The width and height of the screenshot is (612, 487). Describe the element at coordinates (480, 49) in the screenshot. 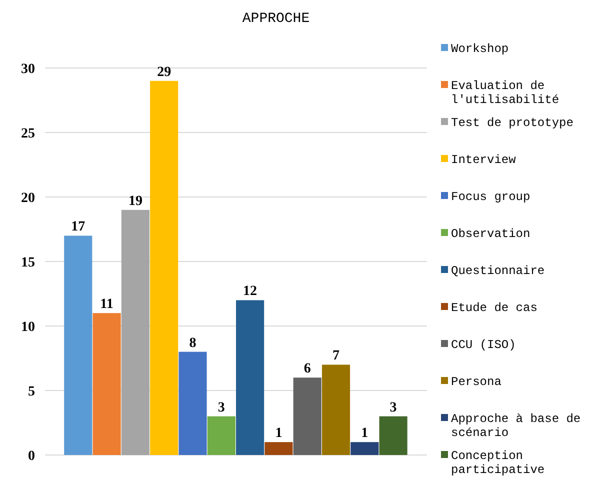

I see `legend-label: Workshop` at that location.